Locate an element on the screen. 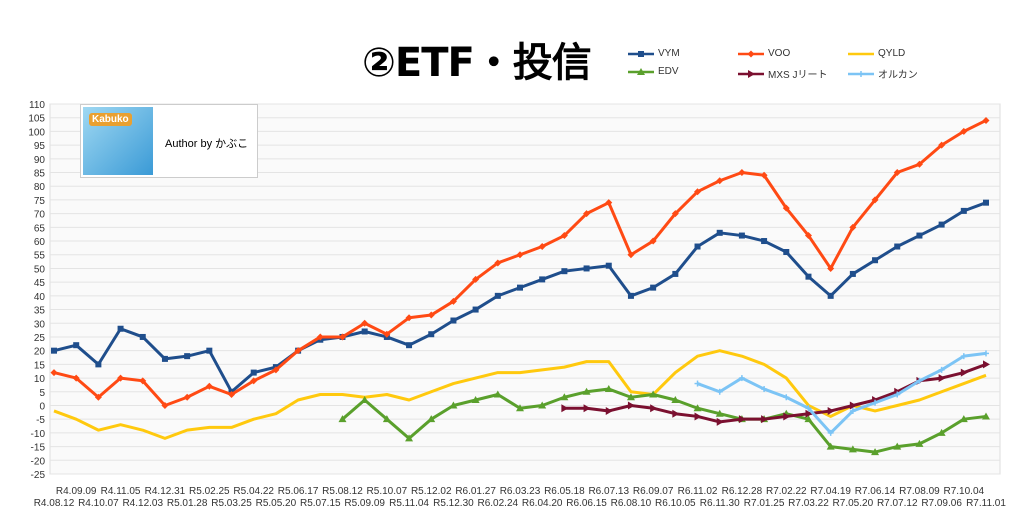  legend-triangle-icon is located at coordinates (641, 71).